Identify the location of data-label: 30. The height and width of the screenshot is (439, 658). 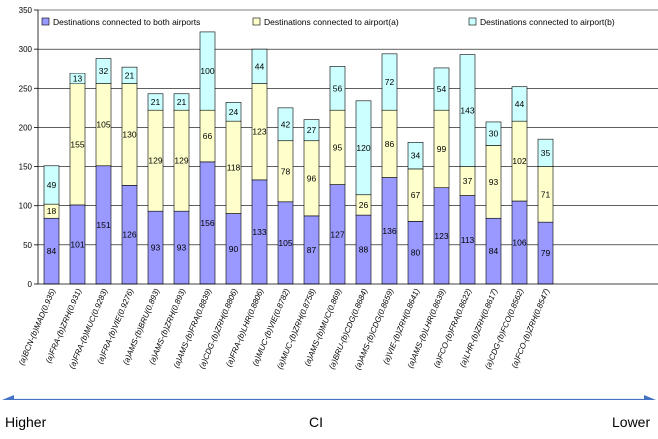
(494, 134).